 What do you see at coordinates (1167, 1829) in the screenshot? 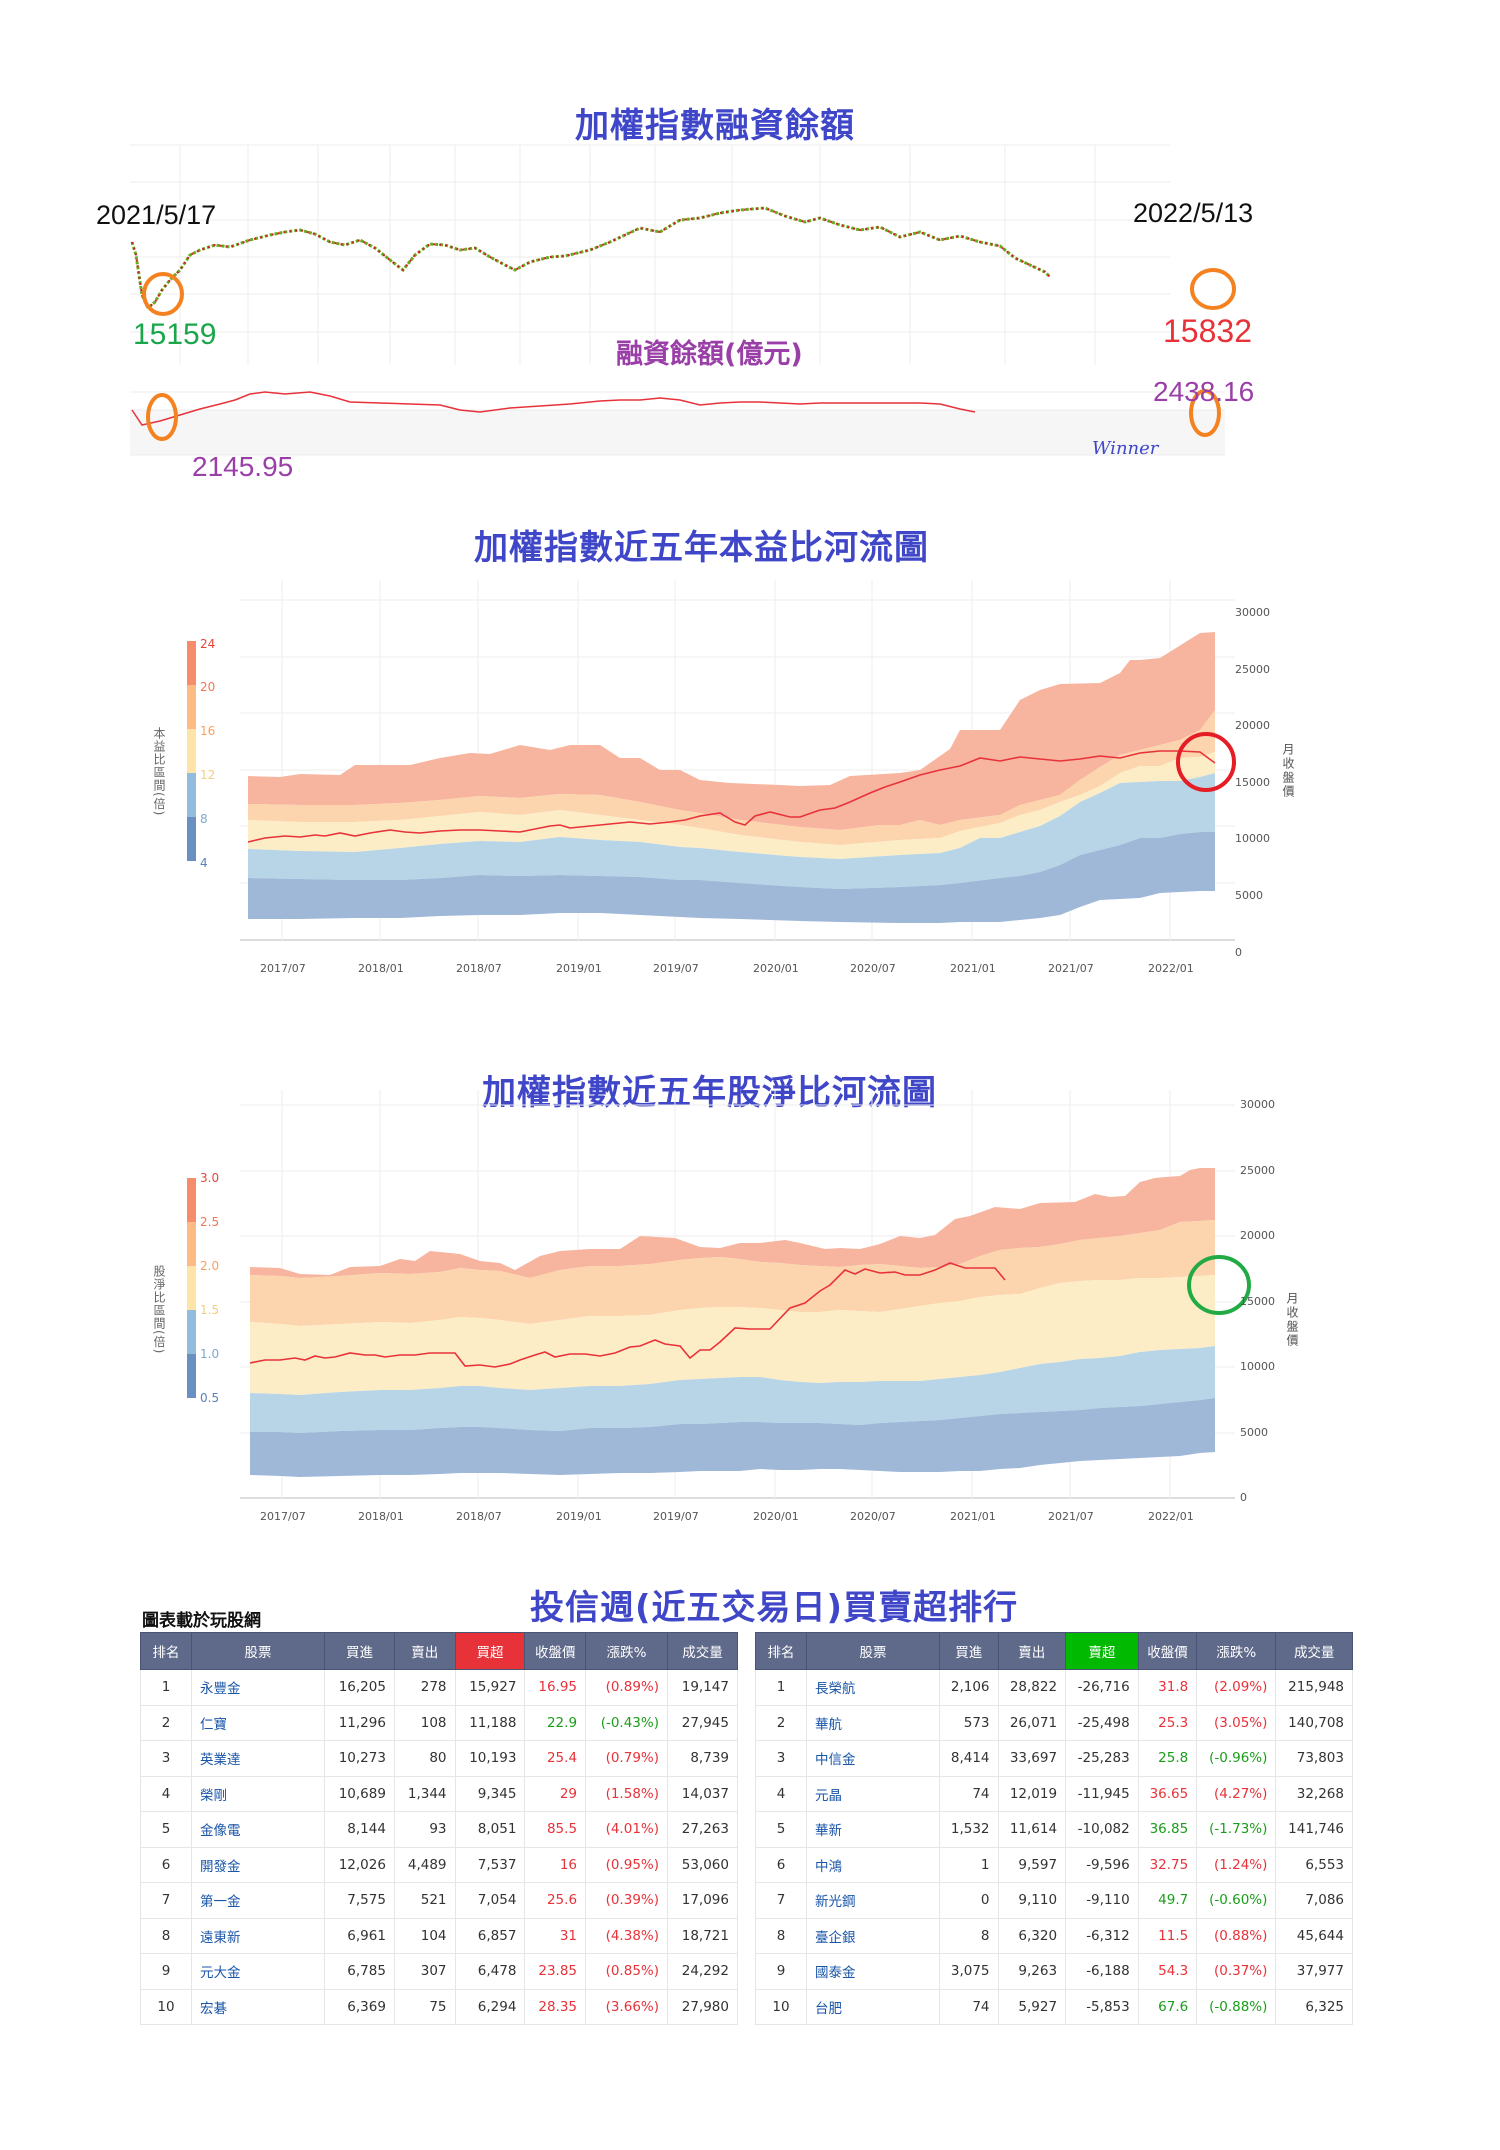
I see `close-price-cell: 36.85` at bounding box center [1167, 1829].